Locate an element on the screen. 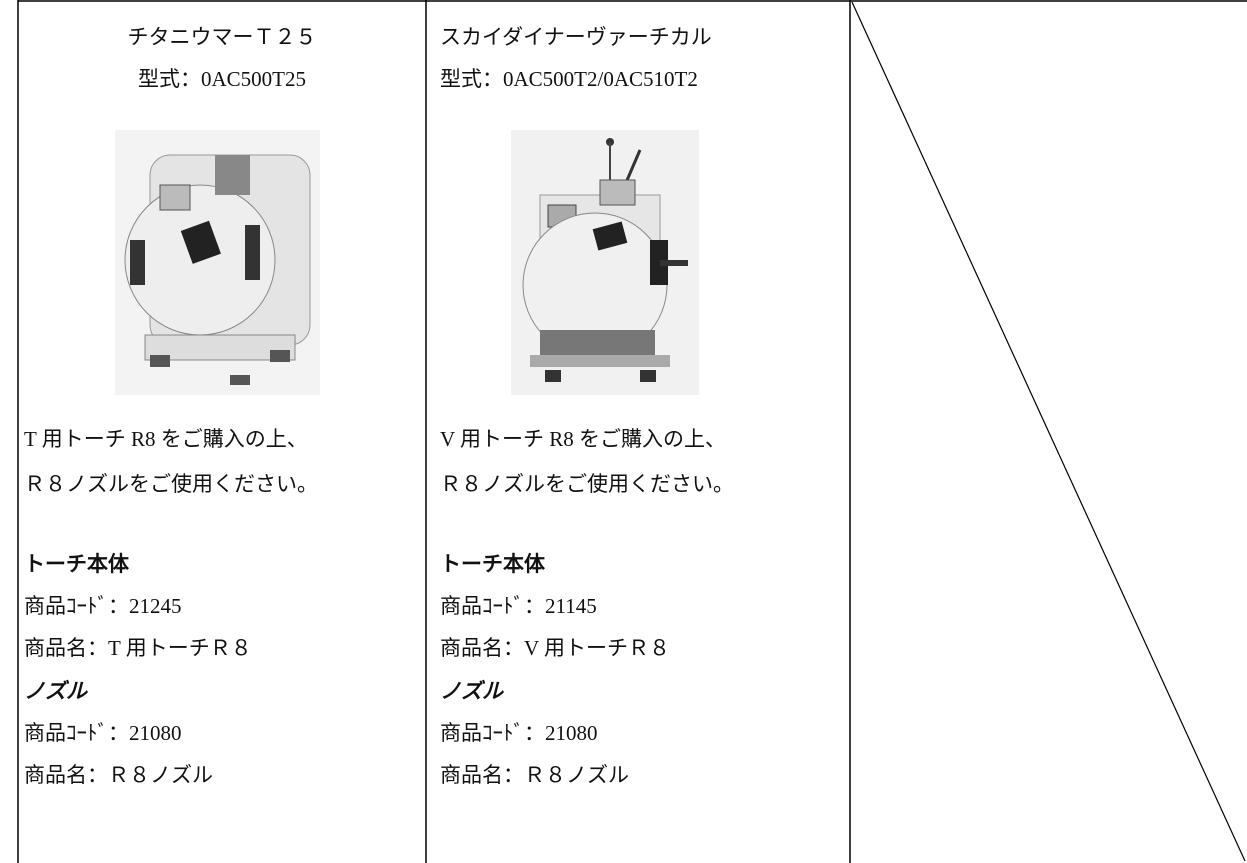  model: 型式：0AC500T25 is located at coordinates (222, 79).